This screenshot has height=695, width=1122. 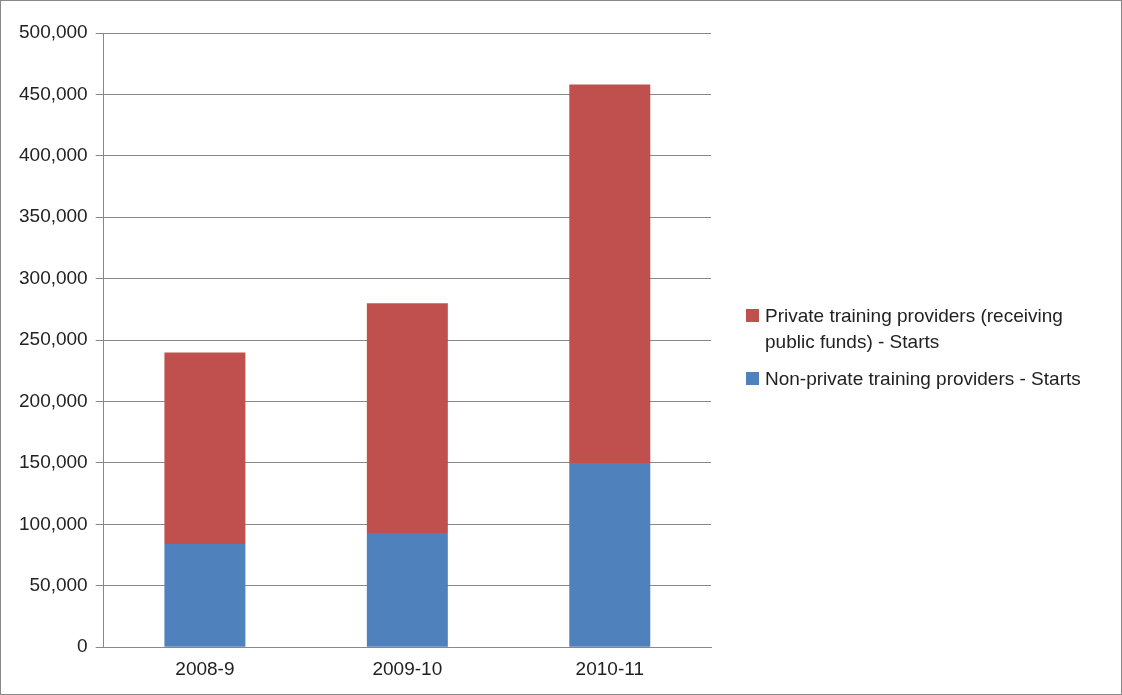 I want to click on y-tick-label: 250,000, so click(x=53, y=339).